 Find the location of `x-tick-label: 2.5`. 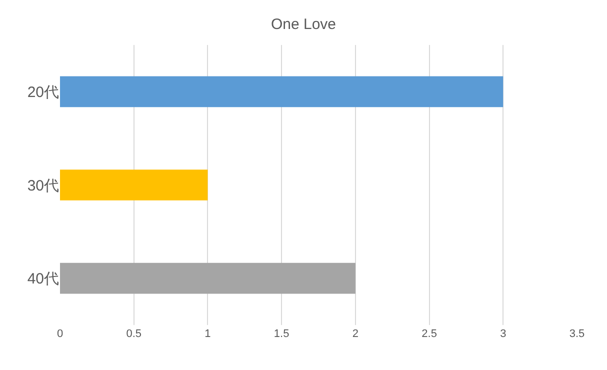

x-tick-label: 2.5 is located at coordinates (429, 334).